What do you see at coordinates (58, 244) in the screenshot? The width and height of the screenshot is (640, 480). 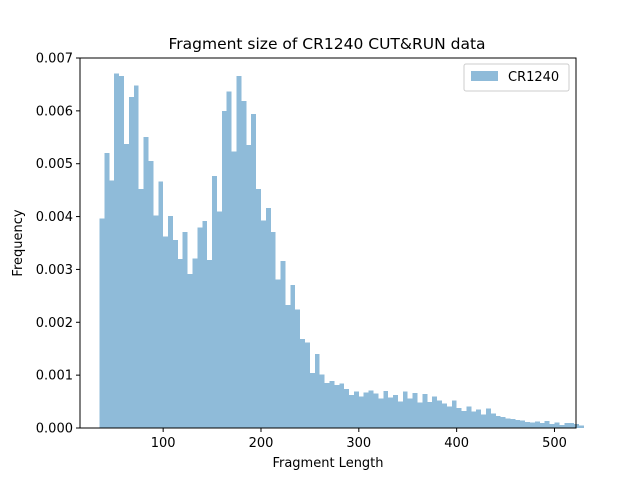 I see `y-axis-ticks: 0.000 0.001 0.002 0.003 0.004 0.005 0.006 0.007` at bounding box center [58, 244].